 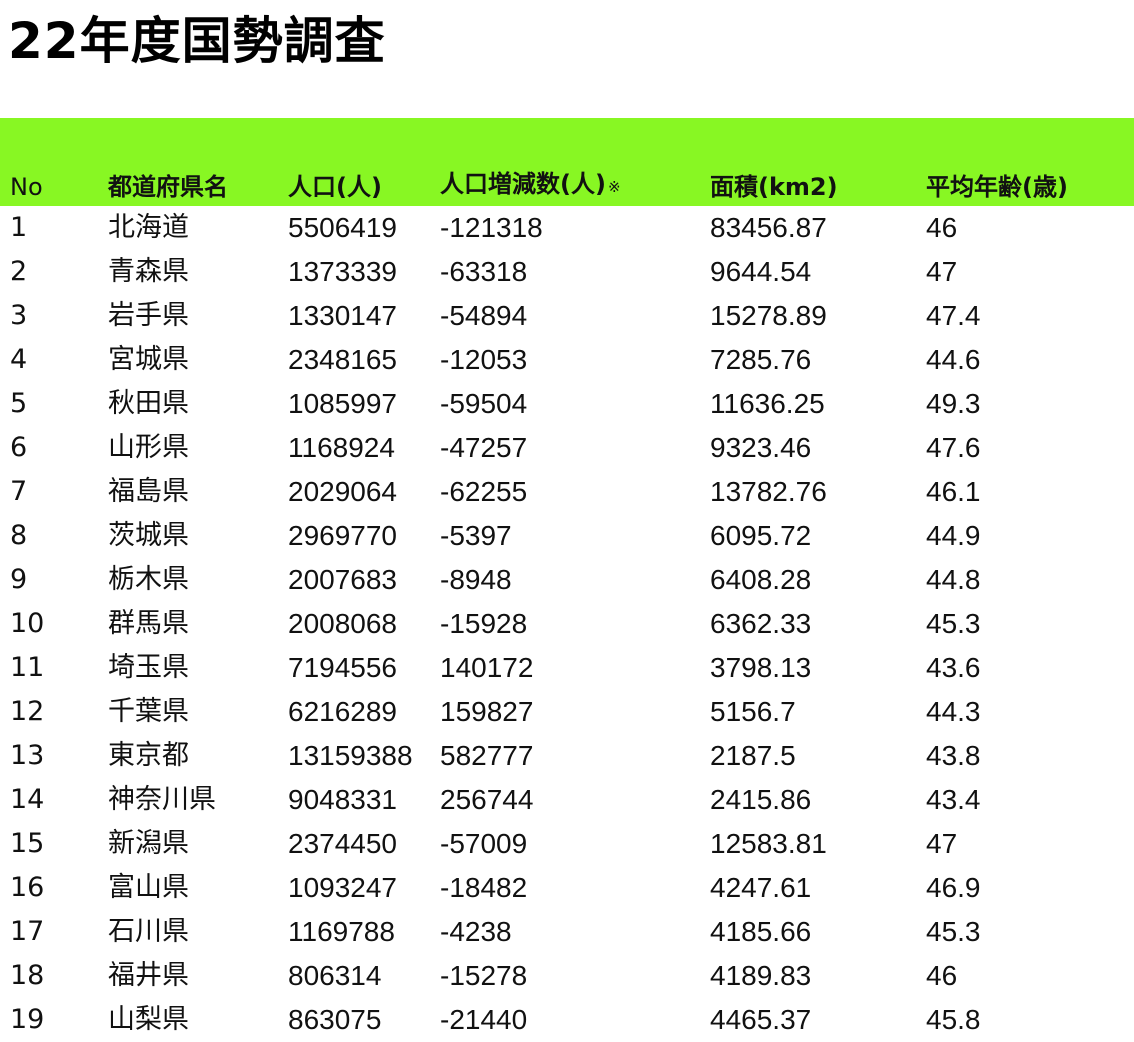 What do you see at coordinates (27, 667) in the screenshot?
I see `cell-no: 11` at bounding box center [27, 667].